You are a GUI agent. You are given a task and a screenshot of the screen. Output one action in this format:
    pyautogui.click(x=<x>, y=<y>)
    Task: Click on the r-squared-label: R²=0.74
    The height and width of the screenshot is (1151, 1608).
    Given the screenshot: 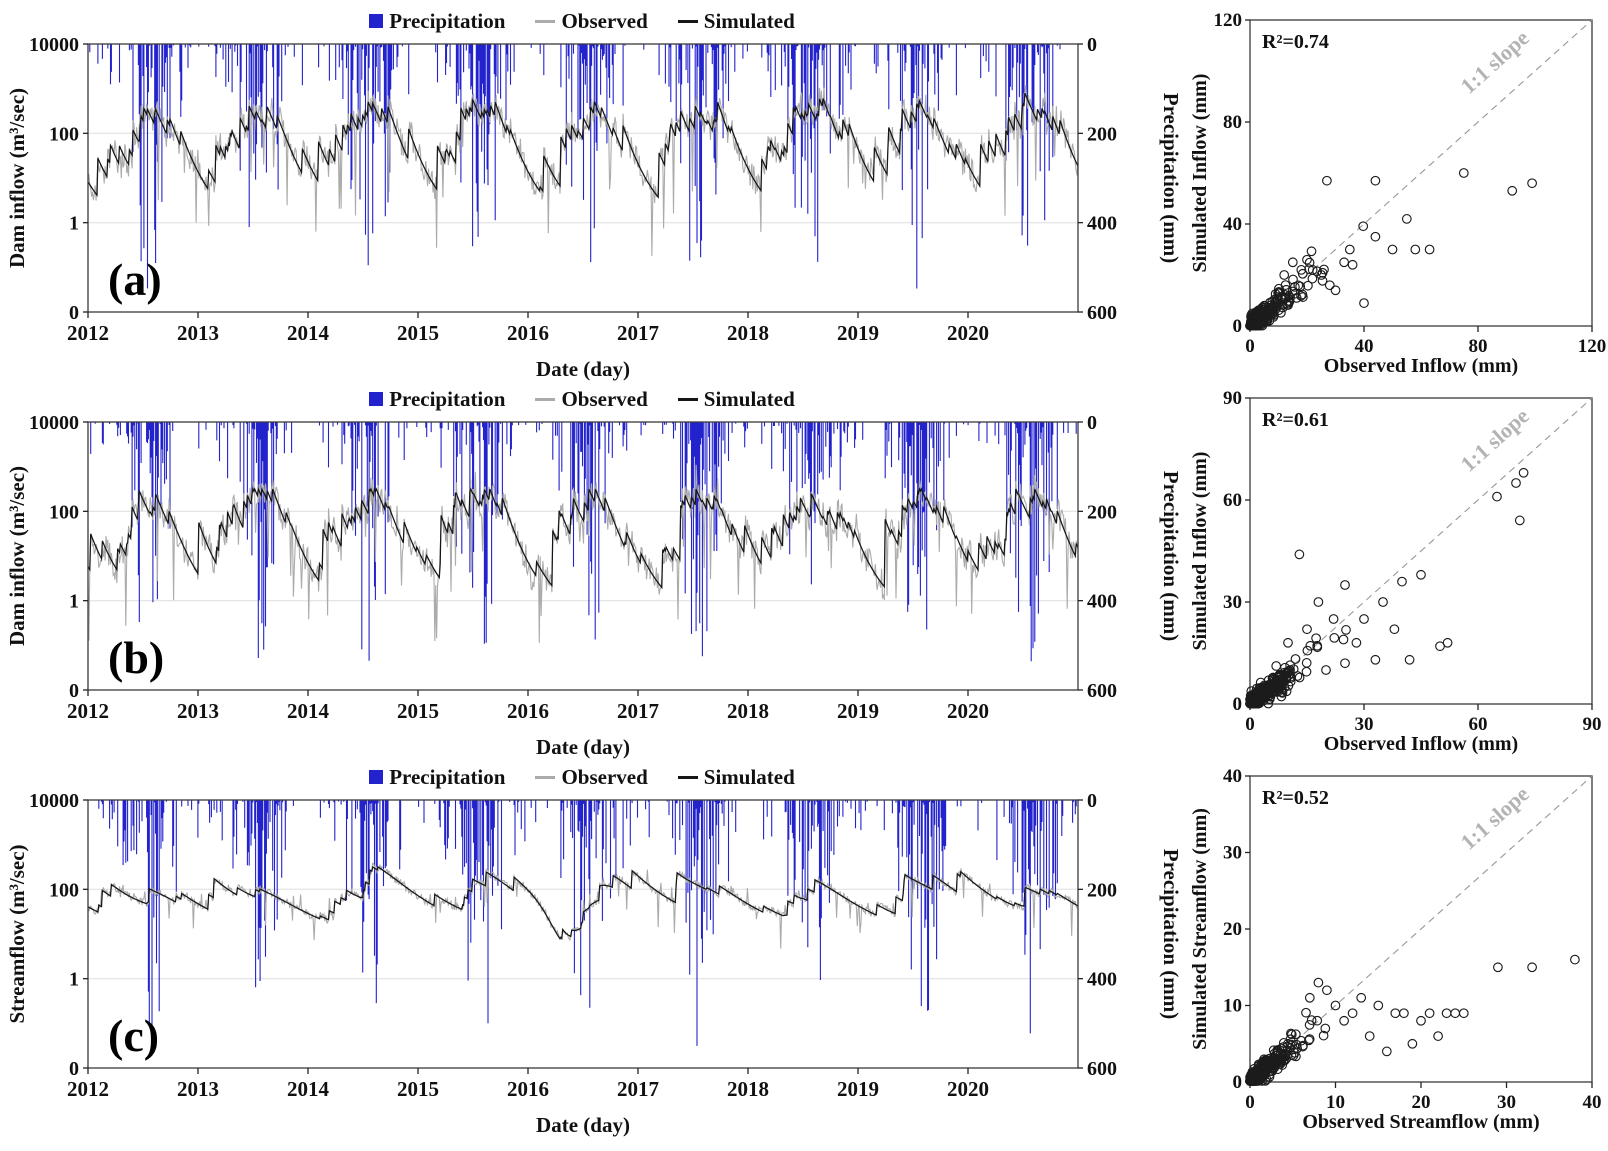 What is the action you would take?
    pyautogui.click(x=1295, y=42)
    